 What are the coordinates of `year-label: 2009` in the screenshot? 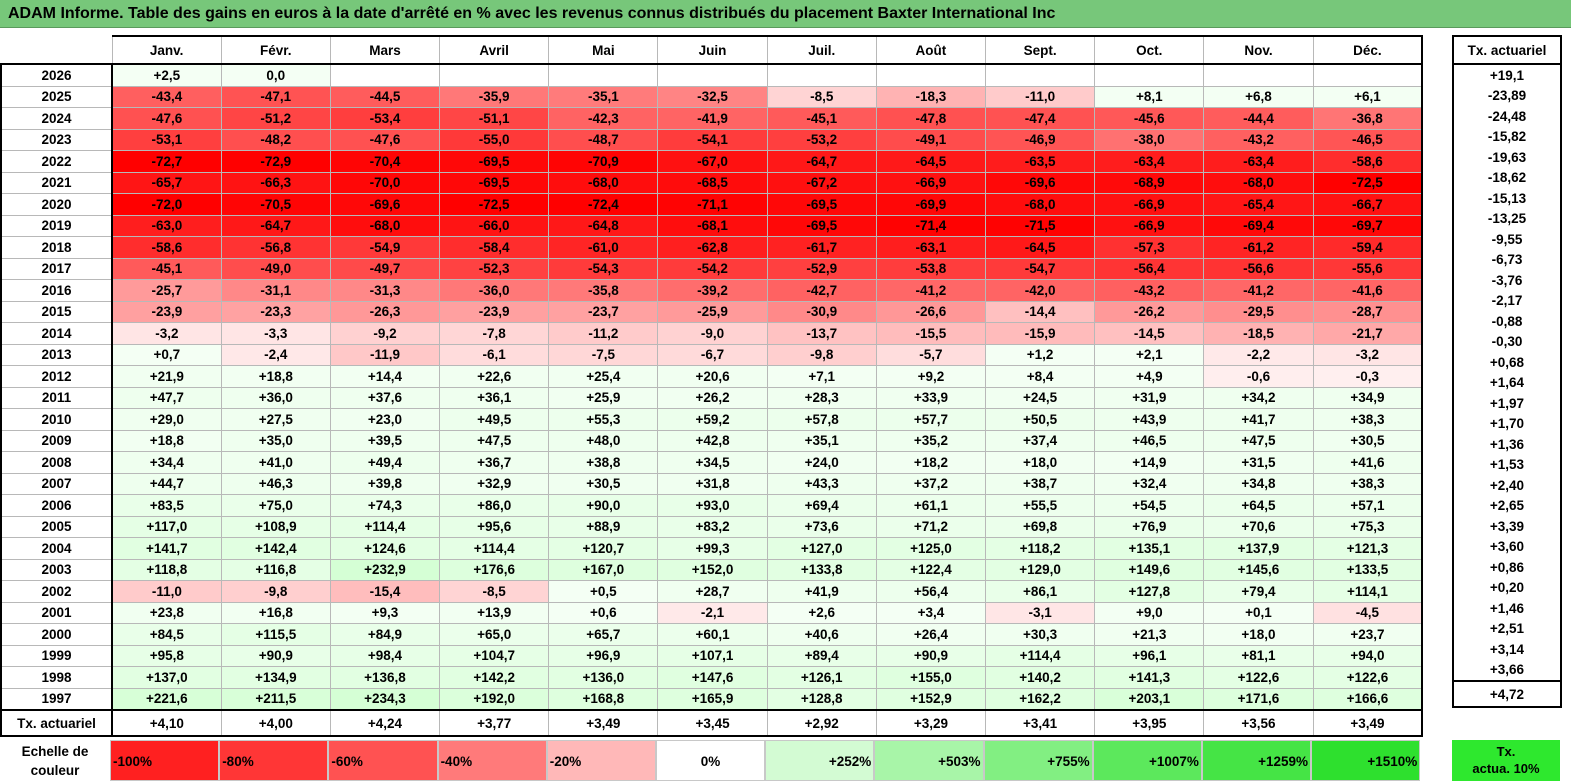 It's located at (56, 440).